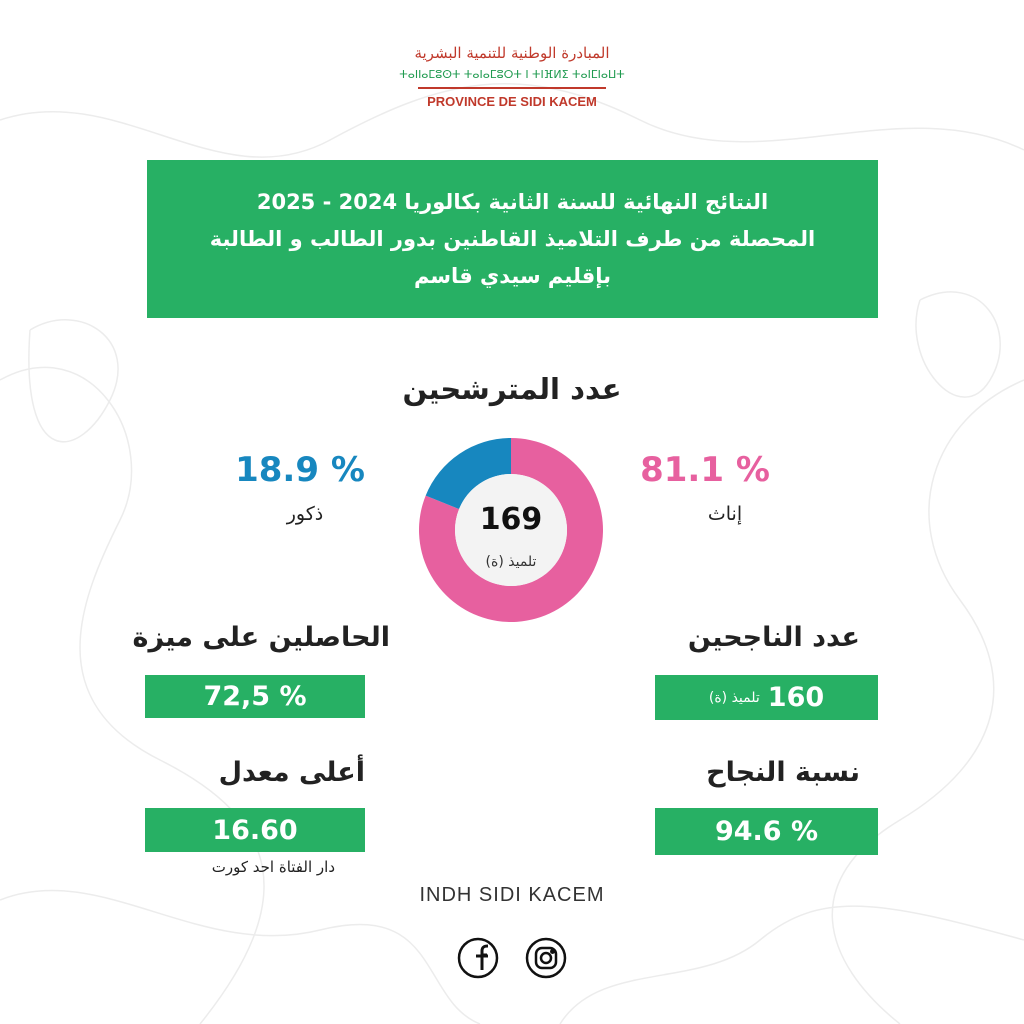 The height and width of the screenshot is (1024, 1024). Describe the element at coordinates (291, 772) in the screenshot. I see `stat-label: أعلى معدل` at that location.